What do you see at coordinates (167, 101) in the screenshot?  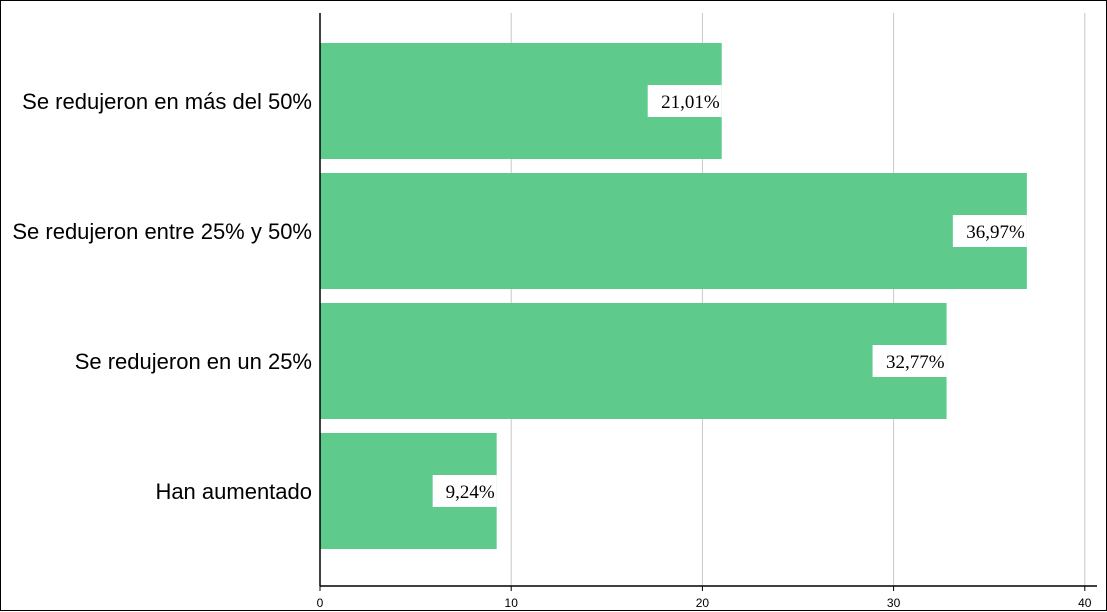 I see `category-label: Se redujeron en más del 50%` at bounding box center [167, 101].